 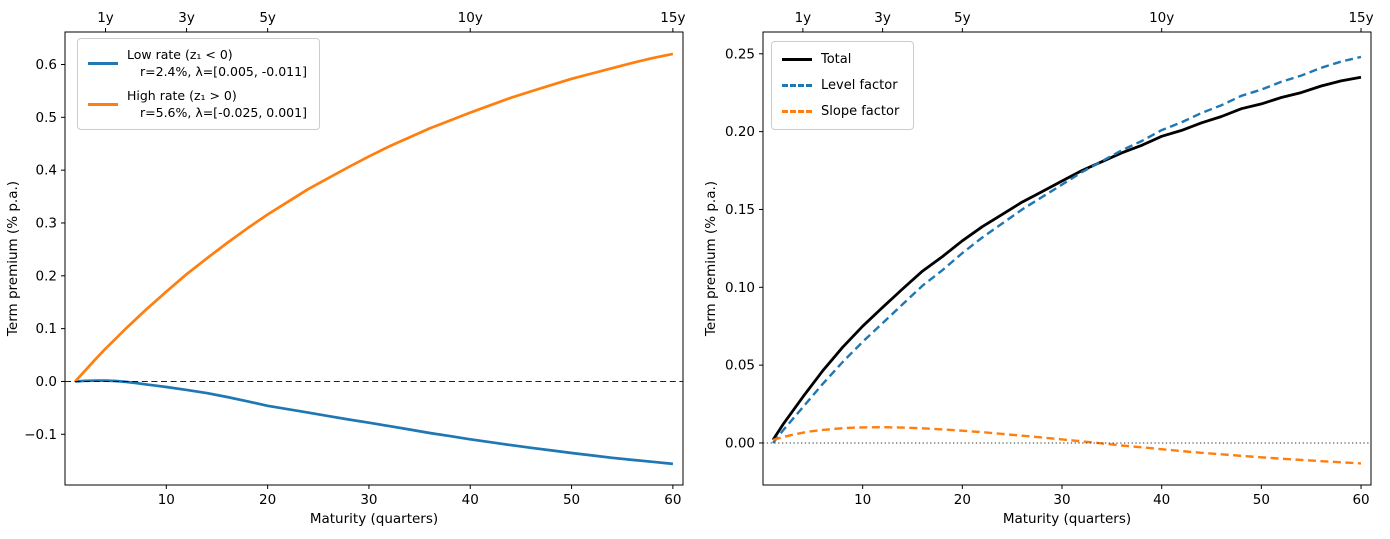 I want to click on series-slope-factor-line, so click(x=1067, y=445).